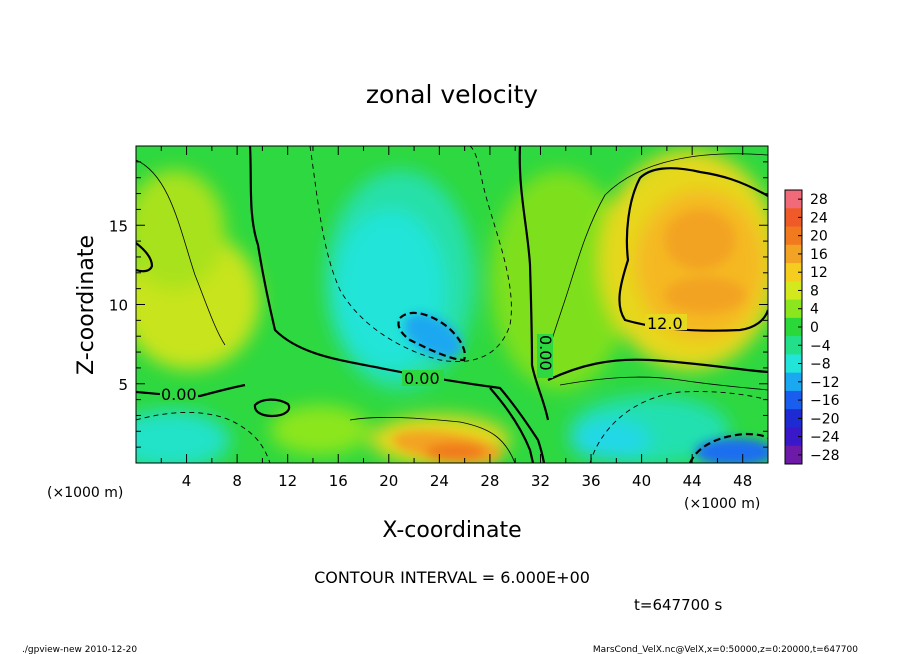 The width and height of the screenshot is (904, 654). Describe the element at coordinates (693, 249) in the screenshot. I see `contour-twelve` at that location.